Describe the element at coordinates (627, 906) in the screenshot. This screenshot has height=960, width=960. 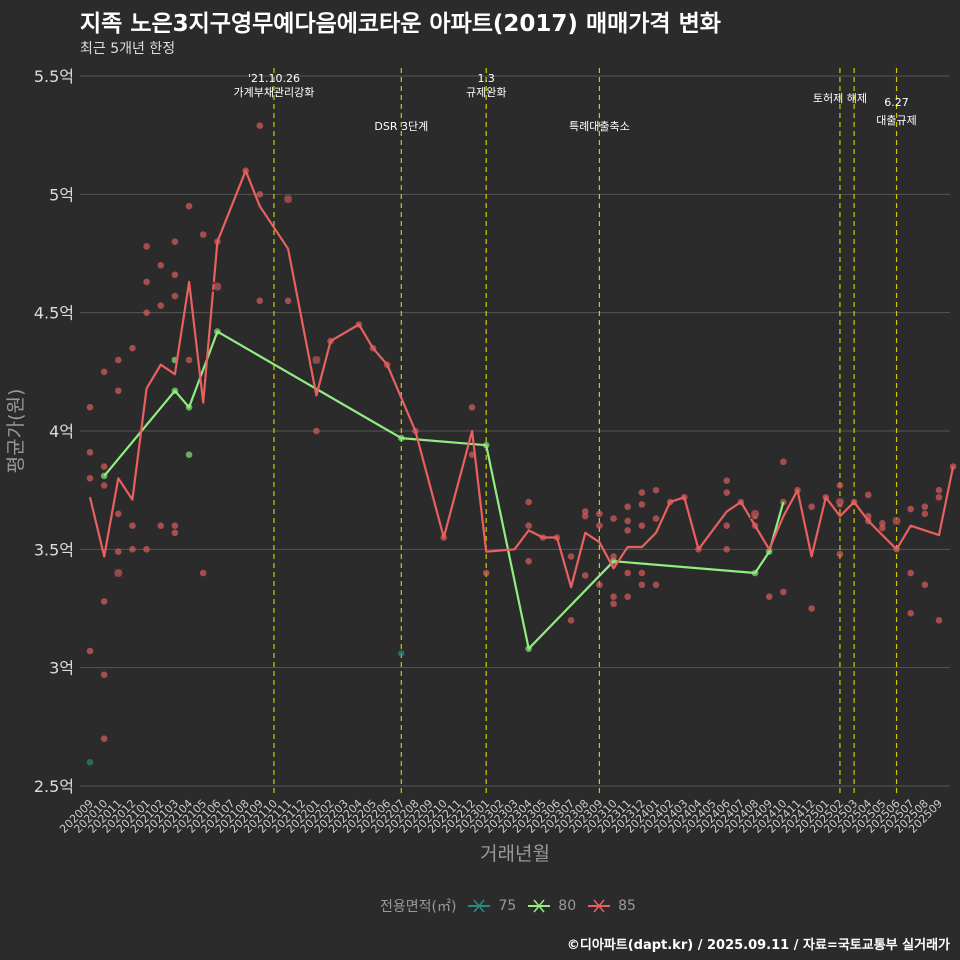
I see `legend-label-85: 85` at that location.